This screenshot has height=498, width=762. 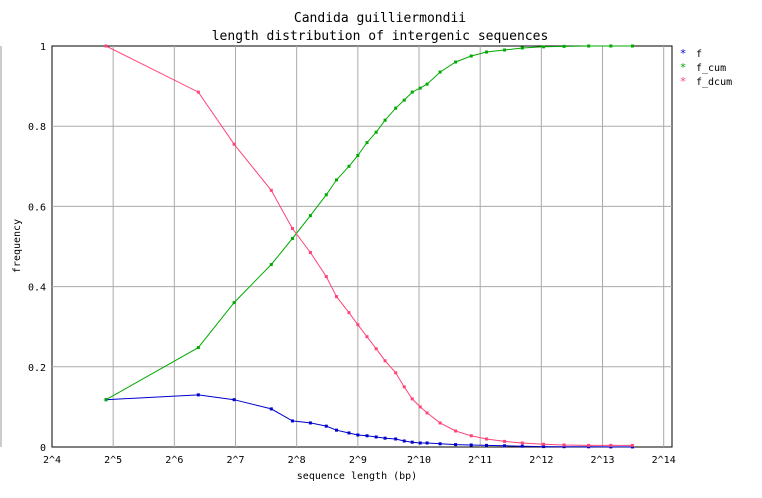 What do you see at coordinates (541, 460) in the screenshot?
I see `x-tick-label: 2^12` at bounding box center [541, 460].